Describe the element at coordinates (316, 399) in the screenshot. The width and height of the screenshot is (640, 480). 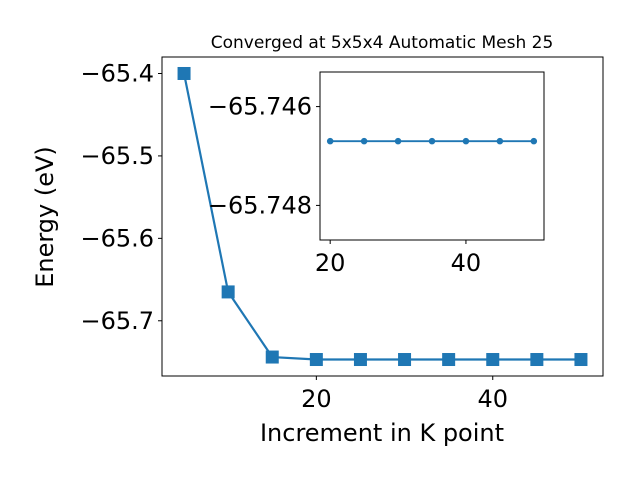
I see `main-x-tick-label: 20` at that location.